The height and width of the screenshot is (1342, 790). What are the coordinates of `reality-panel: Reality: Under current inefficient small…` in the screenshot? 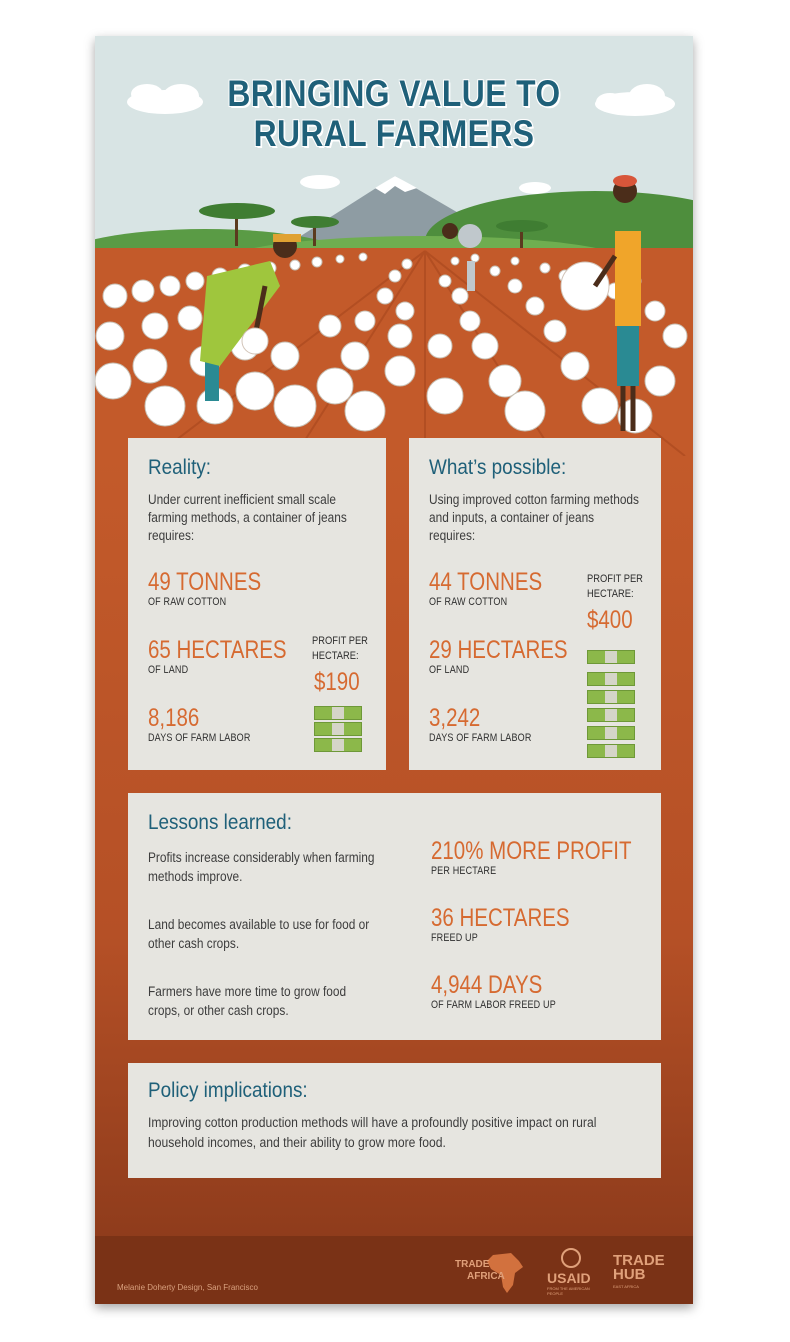 It's located at (257, 604).